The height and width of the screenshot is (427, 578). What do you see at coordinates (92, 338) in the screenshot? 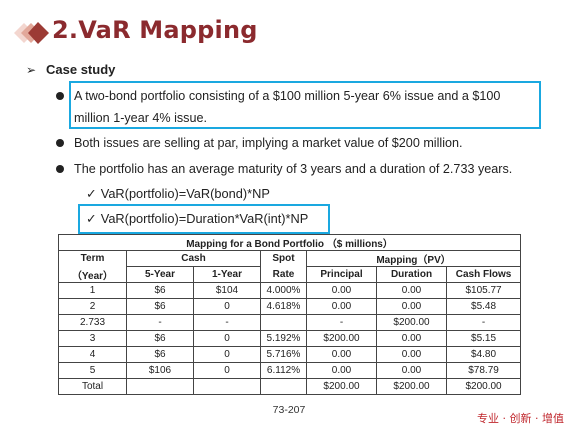
I see `cell-term: 3` at bounding box center [92, 338].